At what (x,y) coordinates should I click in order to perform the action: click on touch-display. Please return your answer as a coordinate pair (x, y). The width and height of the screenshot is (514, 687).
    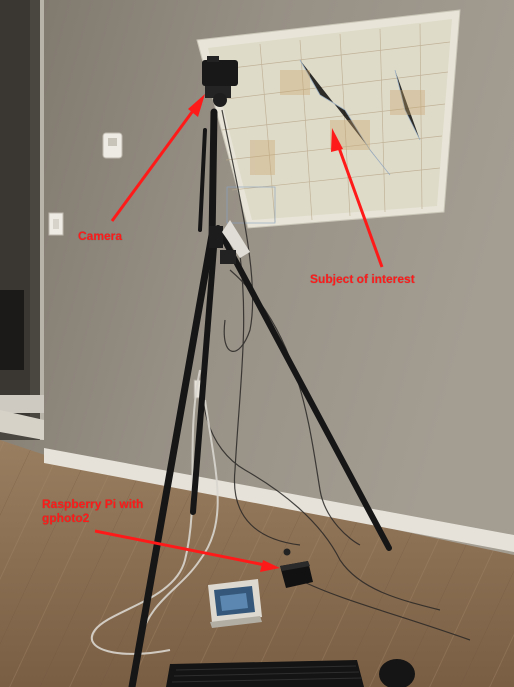
    Looking at the image, I should click on (235, 603).